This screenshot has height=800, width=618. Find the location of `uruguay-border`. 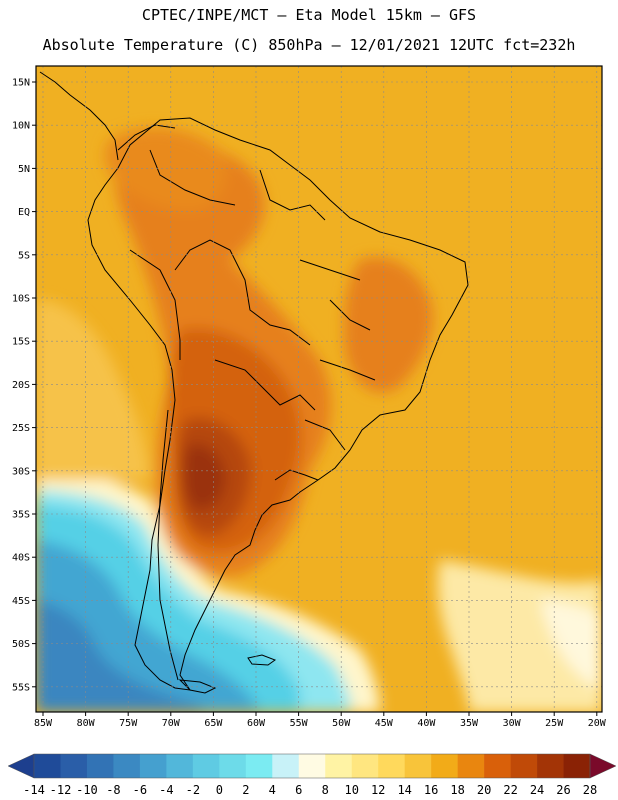

uruguay-border is located at coordinates (296, 475).